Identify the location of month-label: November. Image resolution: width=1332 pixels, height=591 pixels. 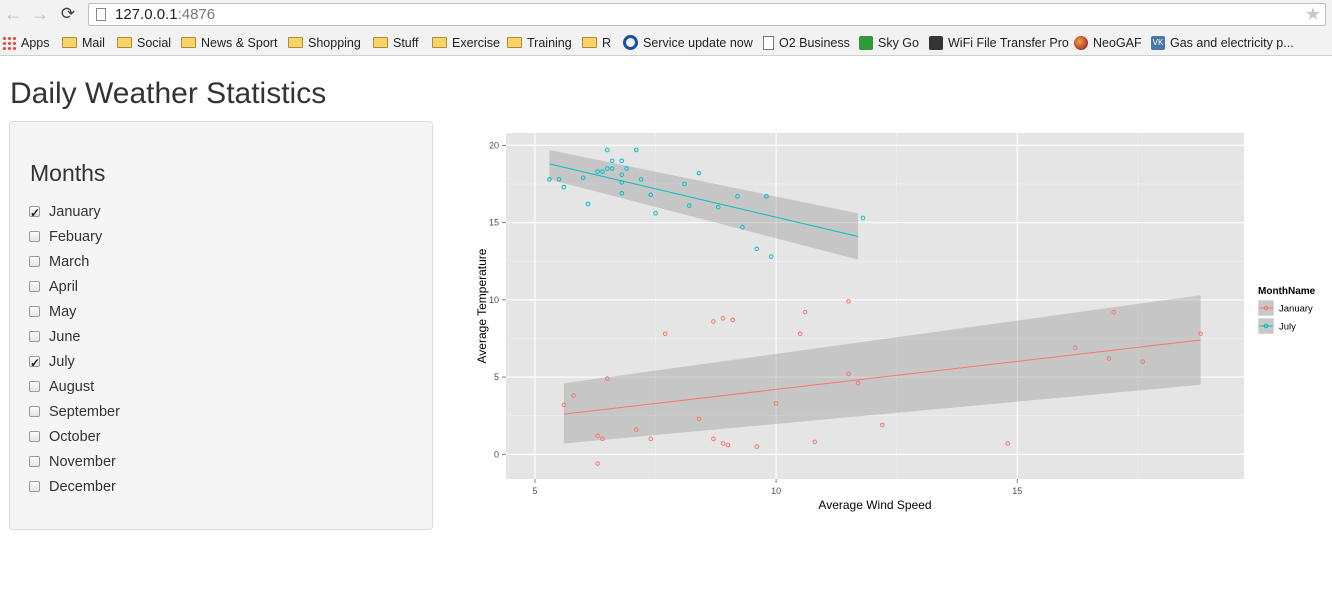
(82, 462).